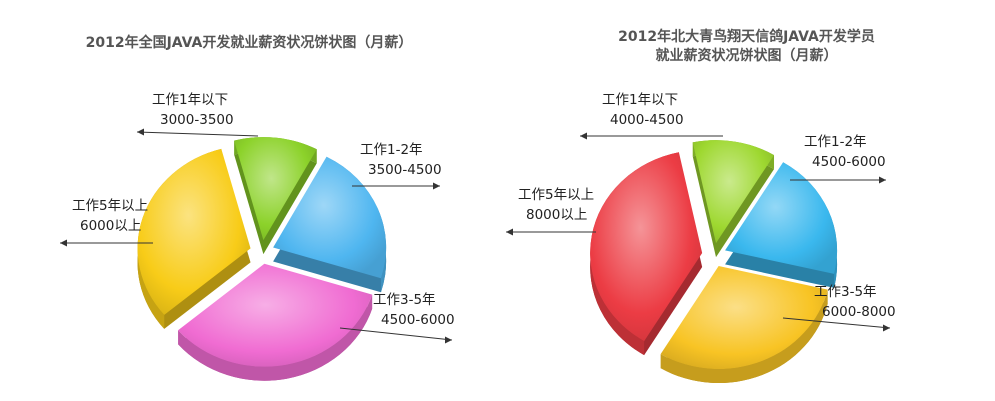 The width and height of the screenshot is (995, 401). Describe the element at coordinates (197, 120) in the screenshot. I see `slice-range: 3000-3500` at that location.